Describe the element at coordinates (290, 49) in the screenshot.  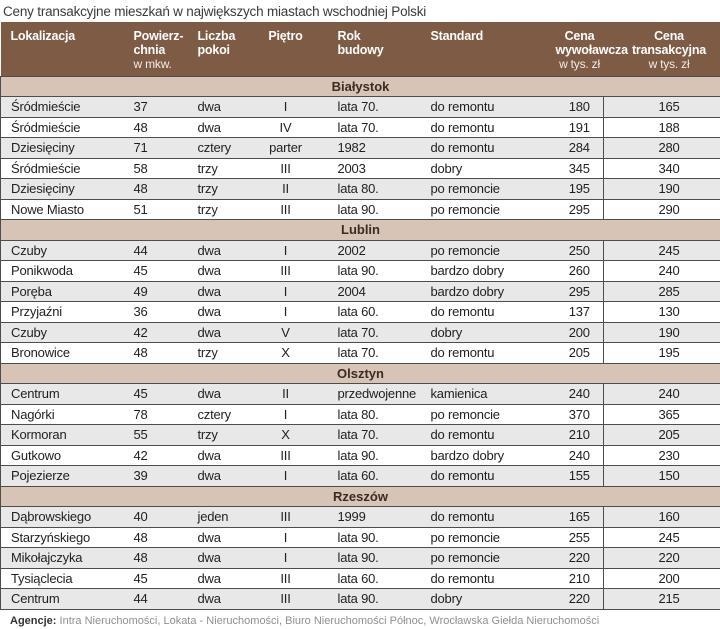
I see `column-header-pietro: Piętro` at that location.